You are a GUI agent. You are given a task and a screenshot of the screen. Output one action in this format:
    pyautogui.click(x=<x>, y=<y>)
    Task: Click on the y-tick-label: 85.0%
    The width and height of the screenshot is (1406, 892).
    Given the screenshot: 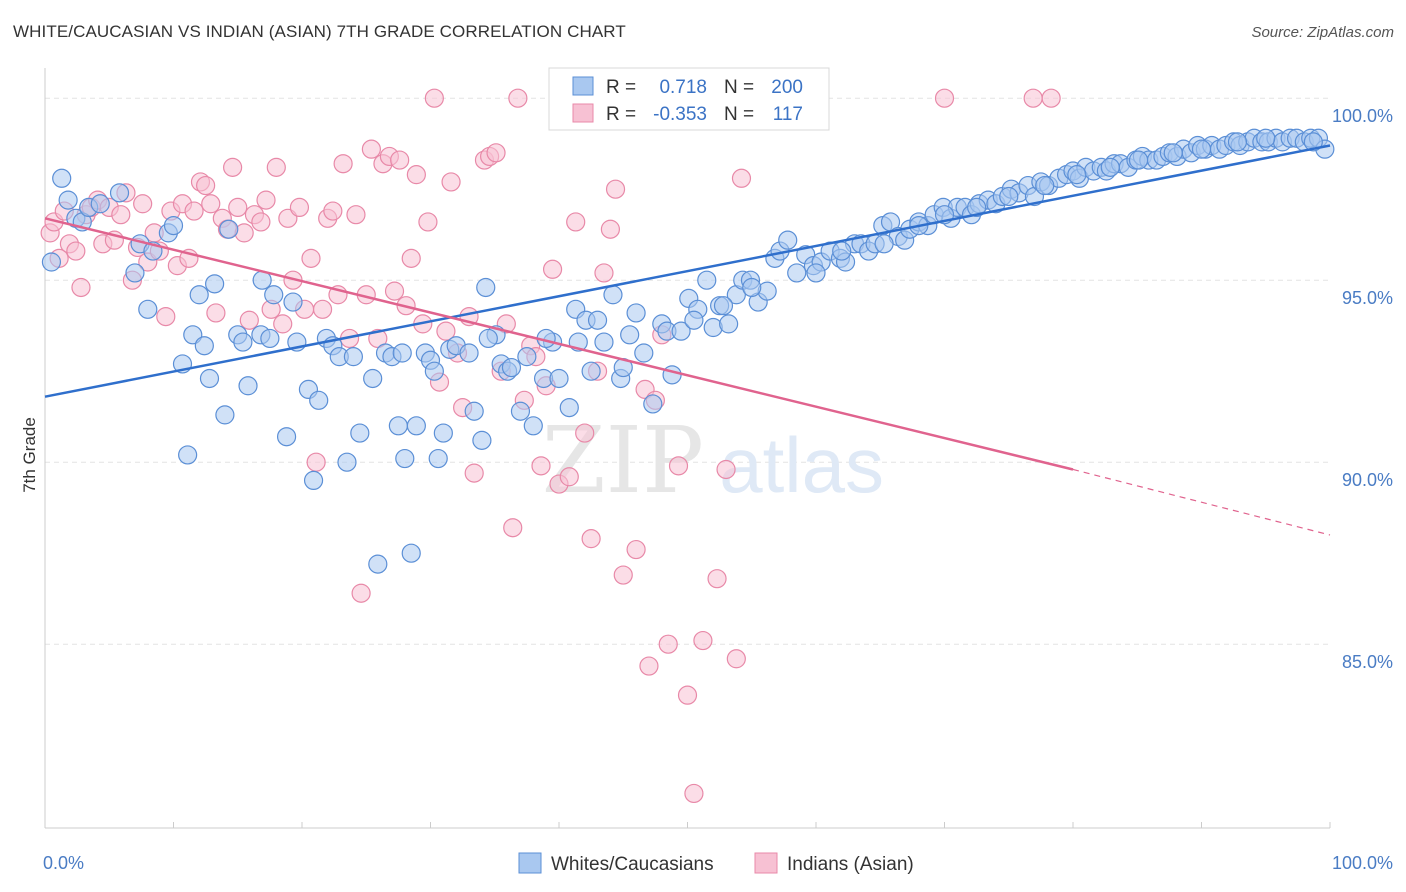 What is the action you would take?
    pyautogui.click(x=1367, y=662)
    